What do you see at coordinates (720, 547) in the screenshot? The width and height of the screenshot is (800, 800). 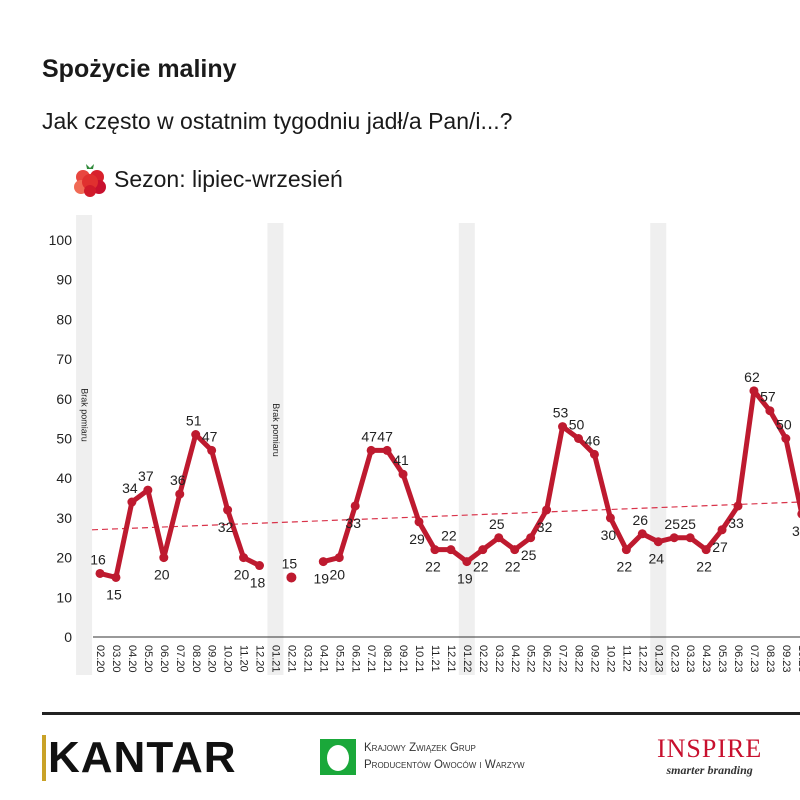 I see `data-label: 27` at bounding box center [720, 547].